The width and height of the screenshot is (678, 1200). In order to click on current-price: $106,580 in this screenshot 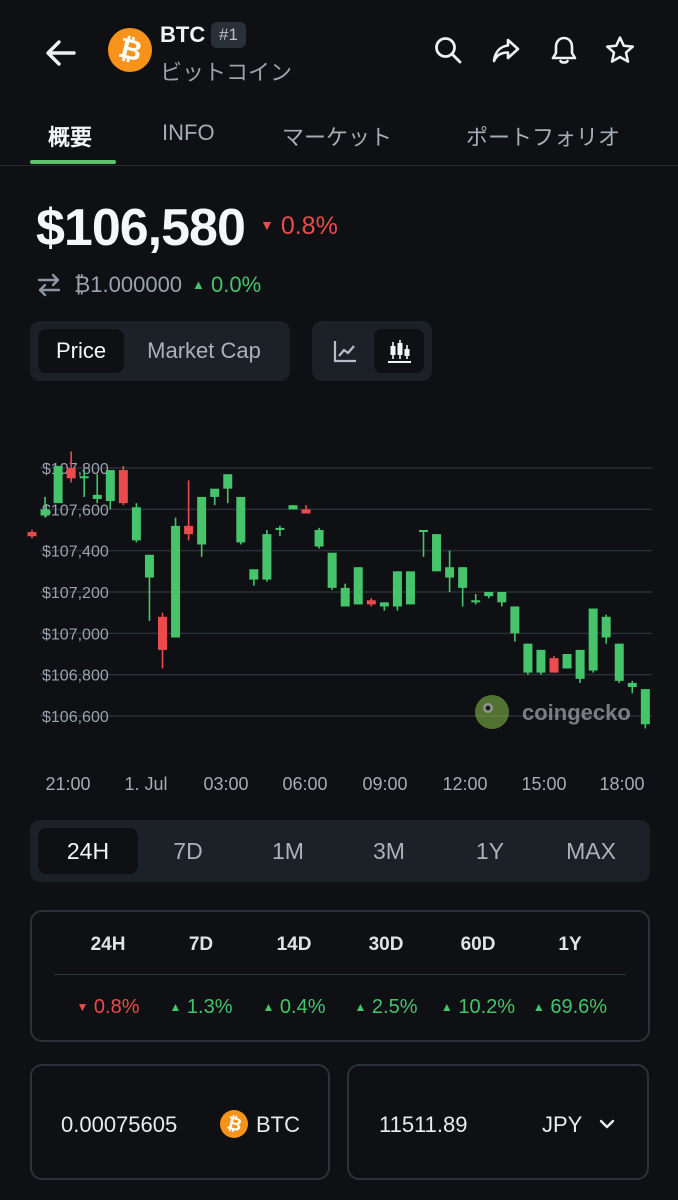, I will do `click(141, 228)`.